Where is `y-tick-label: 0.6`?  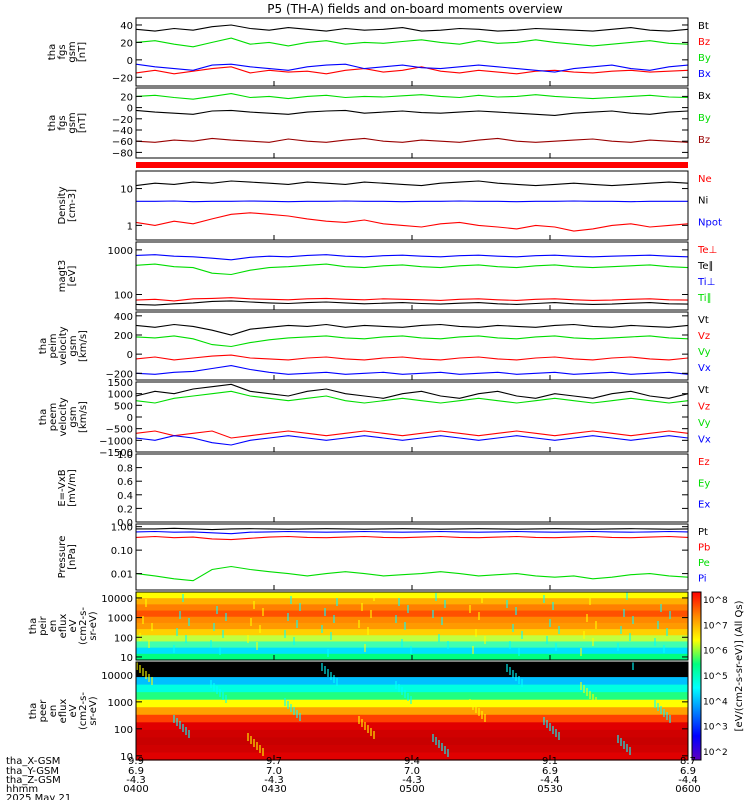 y-tick-label: 0.6 is located at coordinates (125, 482).